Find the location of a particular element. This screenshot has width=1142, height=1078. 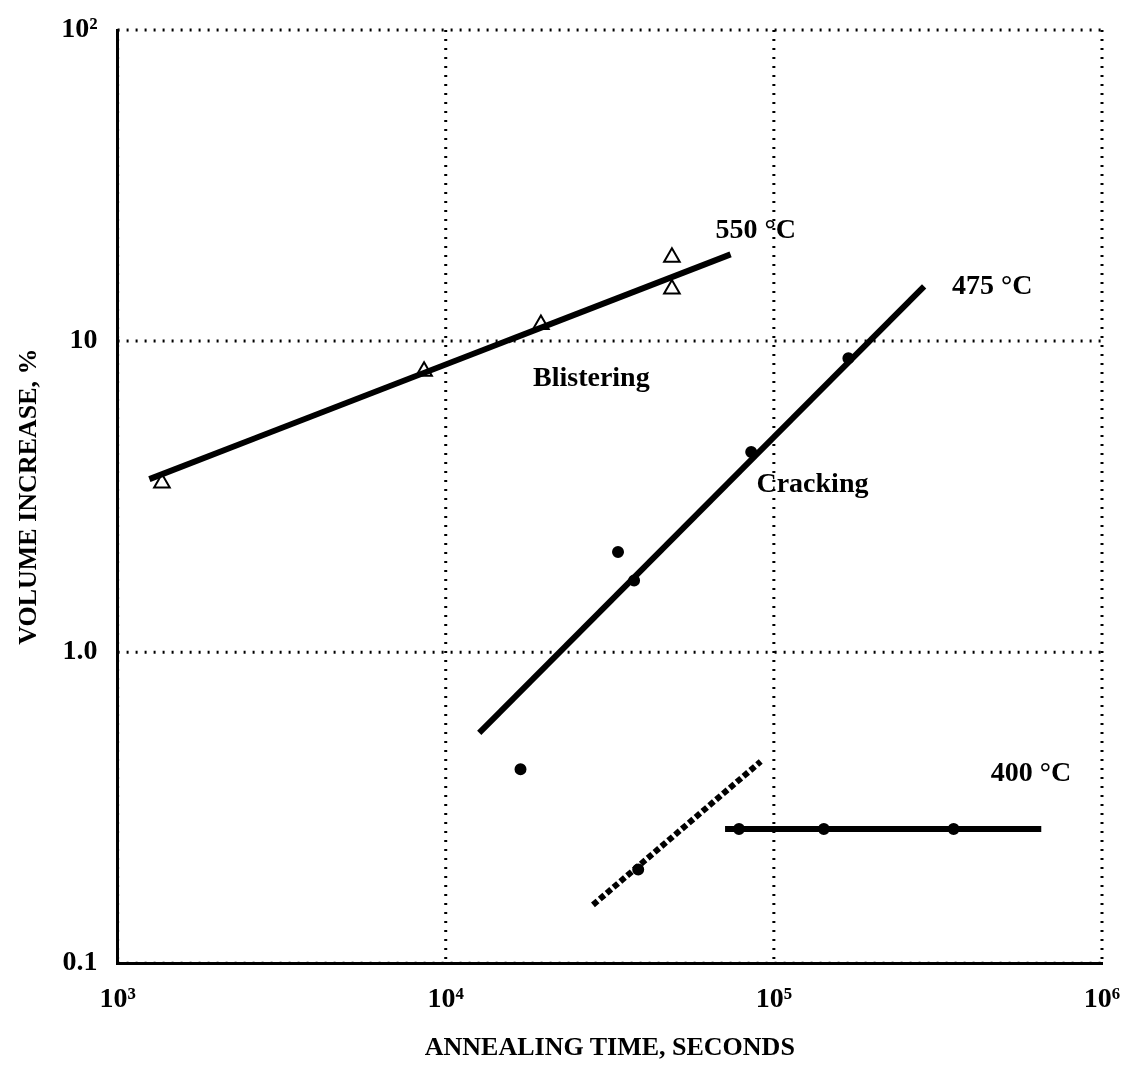

y-tick-label: 0.1 is located at coordinates (80, 961).